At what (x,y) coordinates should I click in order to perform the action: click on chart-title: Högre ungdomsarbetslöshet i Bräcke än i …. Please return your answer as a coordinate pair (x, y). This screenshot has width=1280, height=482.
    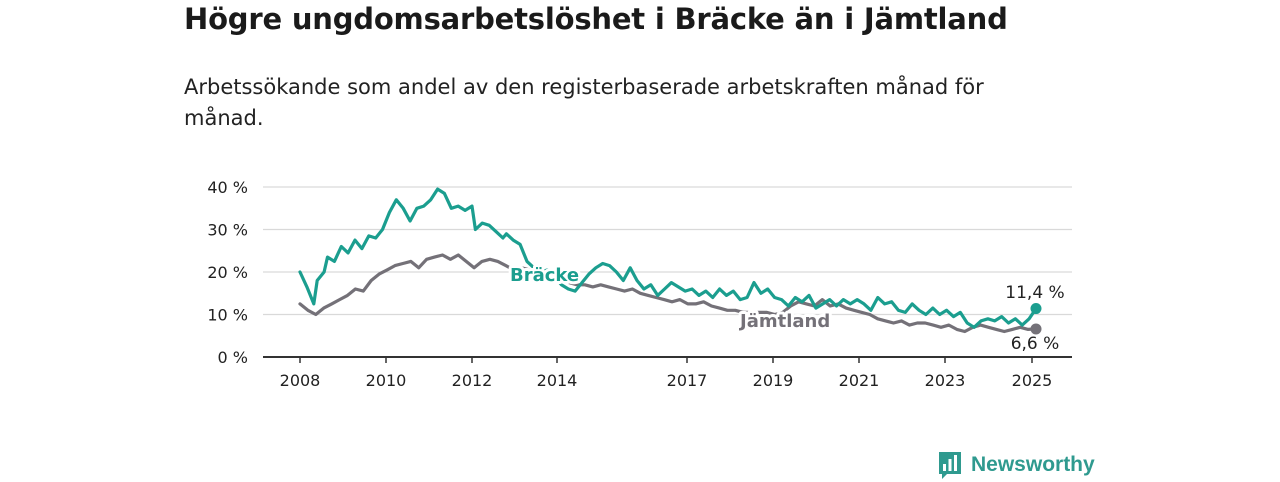
    Looking at the image, I should click on (596, 19).